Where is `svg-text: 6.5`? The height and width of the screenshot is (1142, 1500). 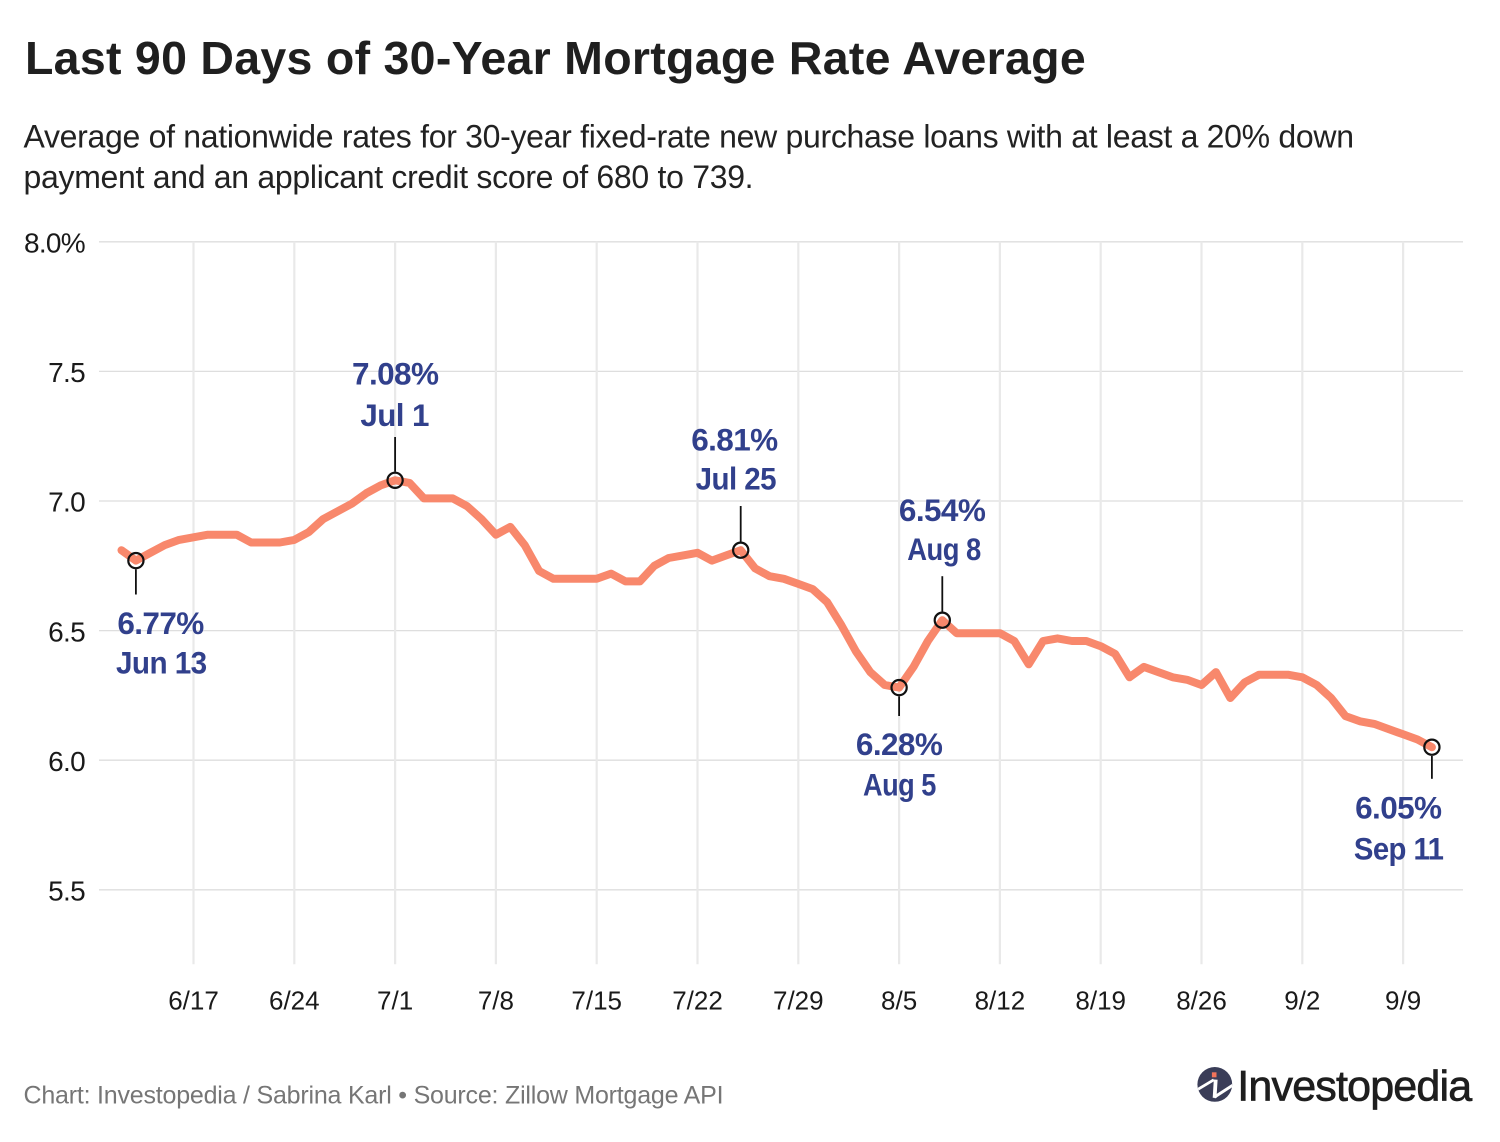 svg-text: 6.5 is located at coordinates (66, 631).